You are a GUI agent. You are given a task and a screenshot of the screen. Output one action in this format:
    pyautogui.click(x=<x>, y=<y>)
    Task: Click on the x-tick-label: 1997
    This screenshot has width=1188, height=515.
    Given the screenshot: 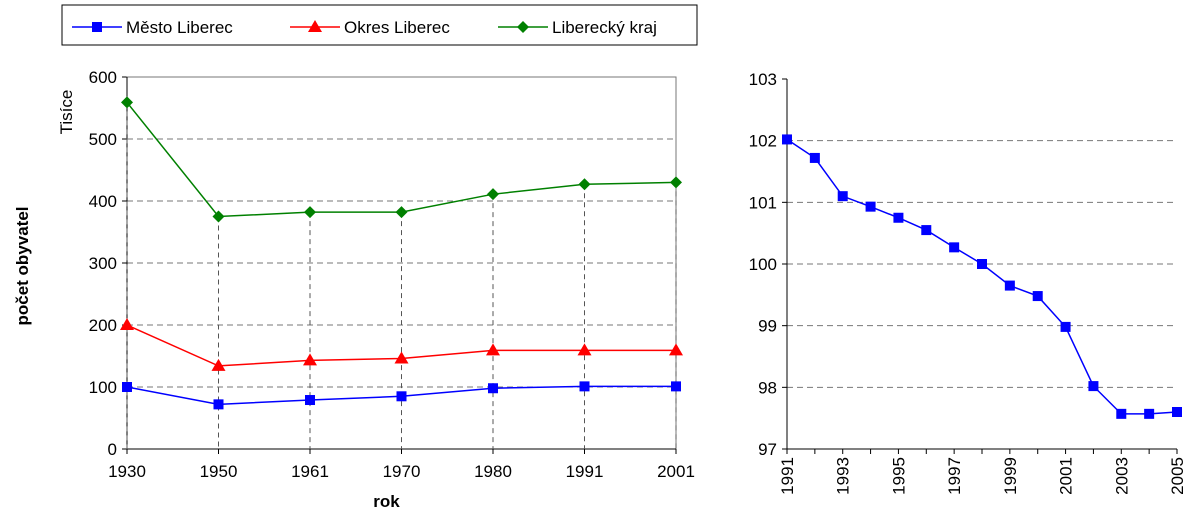 What is the action you would take?
    pyautogui.click(x=954, y=476)
    